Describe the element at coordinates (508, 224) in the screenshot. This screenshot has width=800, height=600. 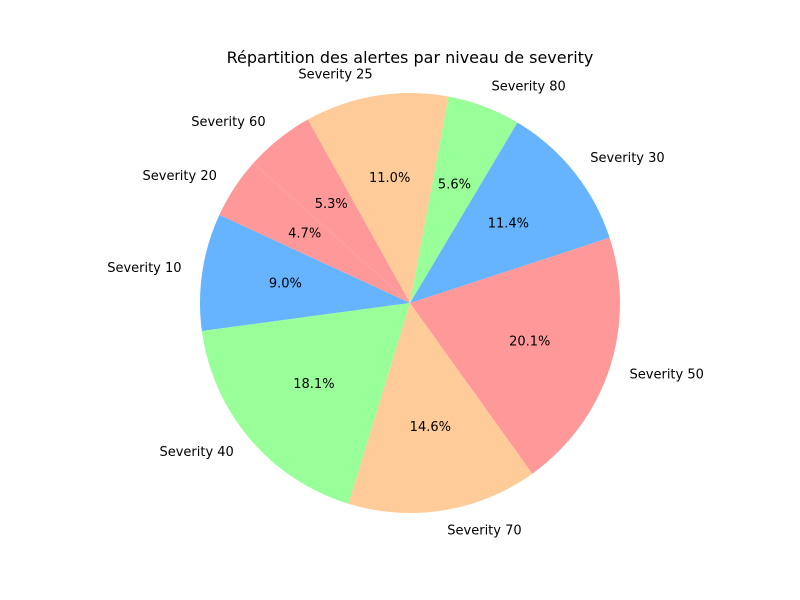
I see `pie-value-label-severity-30: 11.4%` at that location.